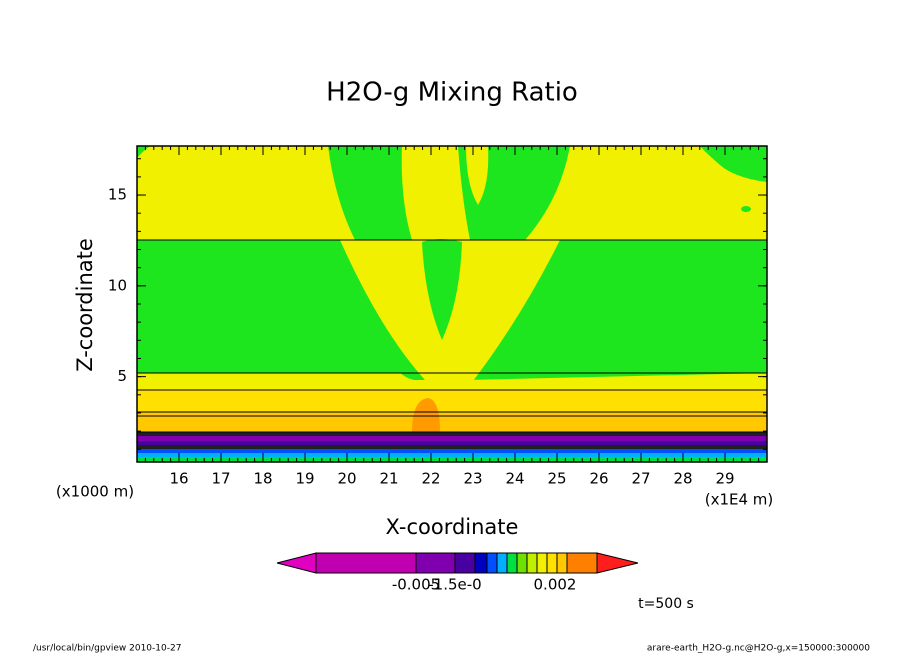 The image size is (904, 654). What do you see at coordinates (724, 479) in the screenshot?
I see `x-tick-label: 29` at bounding box center [724, 479].